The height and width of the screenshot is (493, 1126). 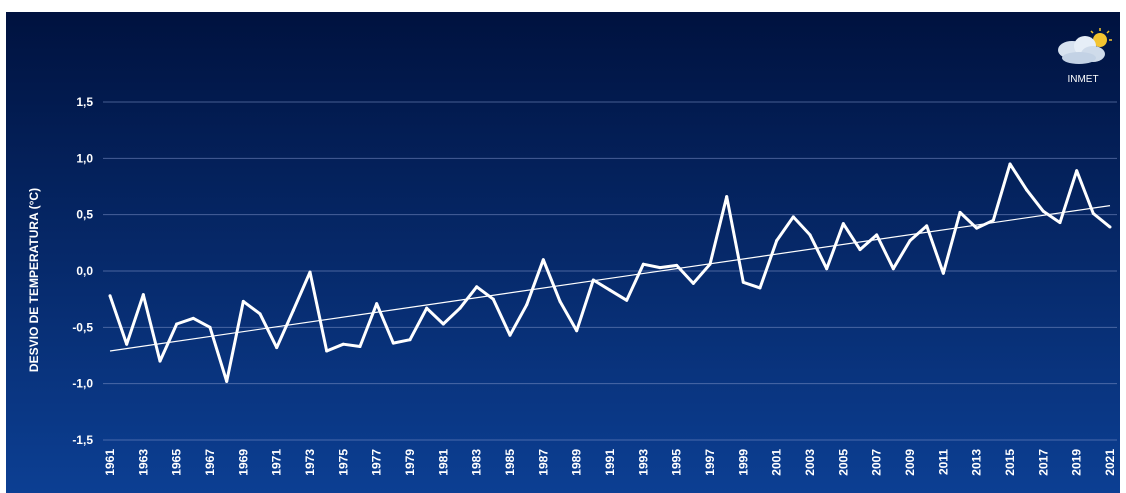 I want to click on x-tick-label: 2009, so click(x=910, y=462).